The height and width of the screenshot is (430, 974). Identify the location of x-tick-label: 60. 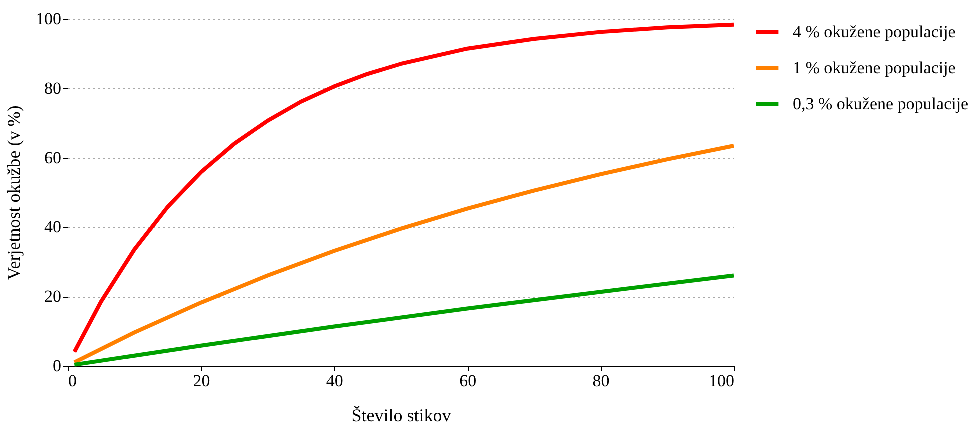
(468, 381).